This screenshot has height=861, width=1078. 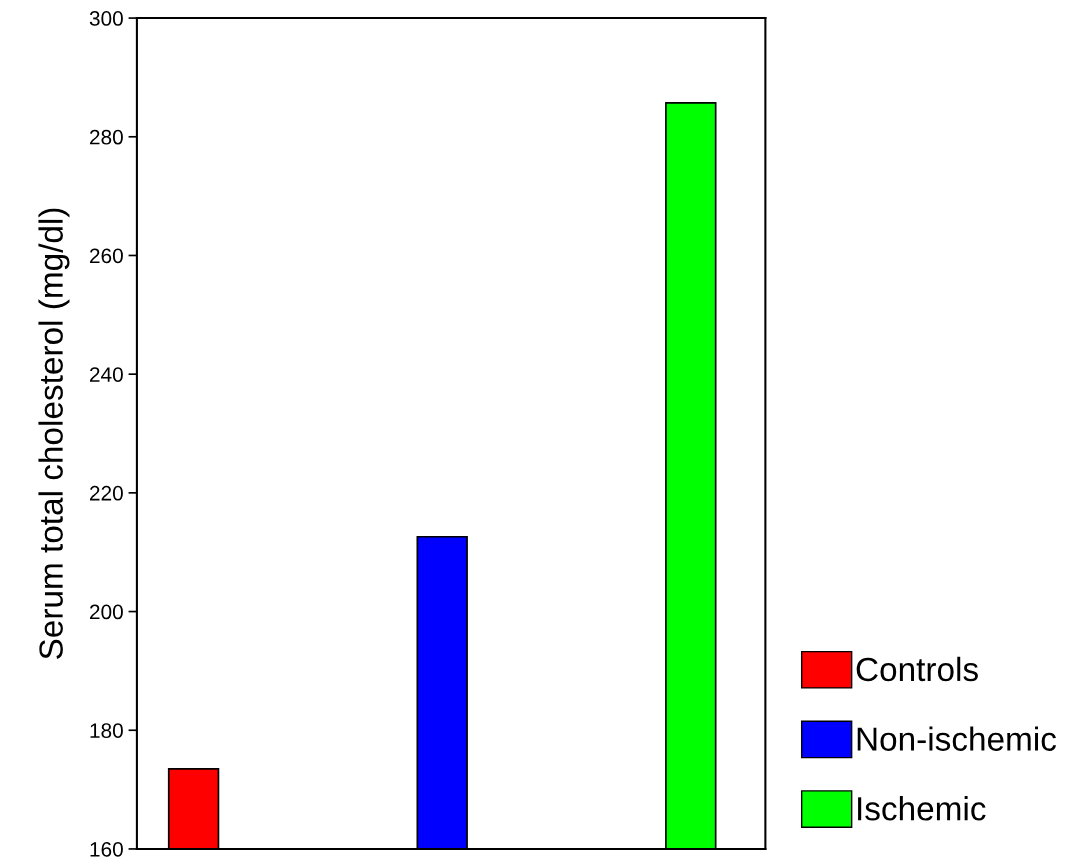 What do you see at coordinates (54, 433) in the screenshot?
I see `y-axis-title: Serum total cholesterol (mg/dl)` at bounding box center [54, 433].